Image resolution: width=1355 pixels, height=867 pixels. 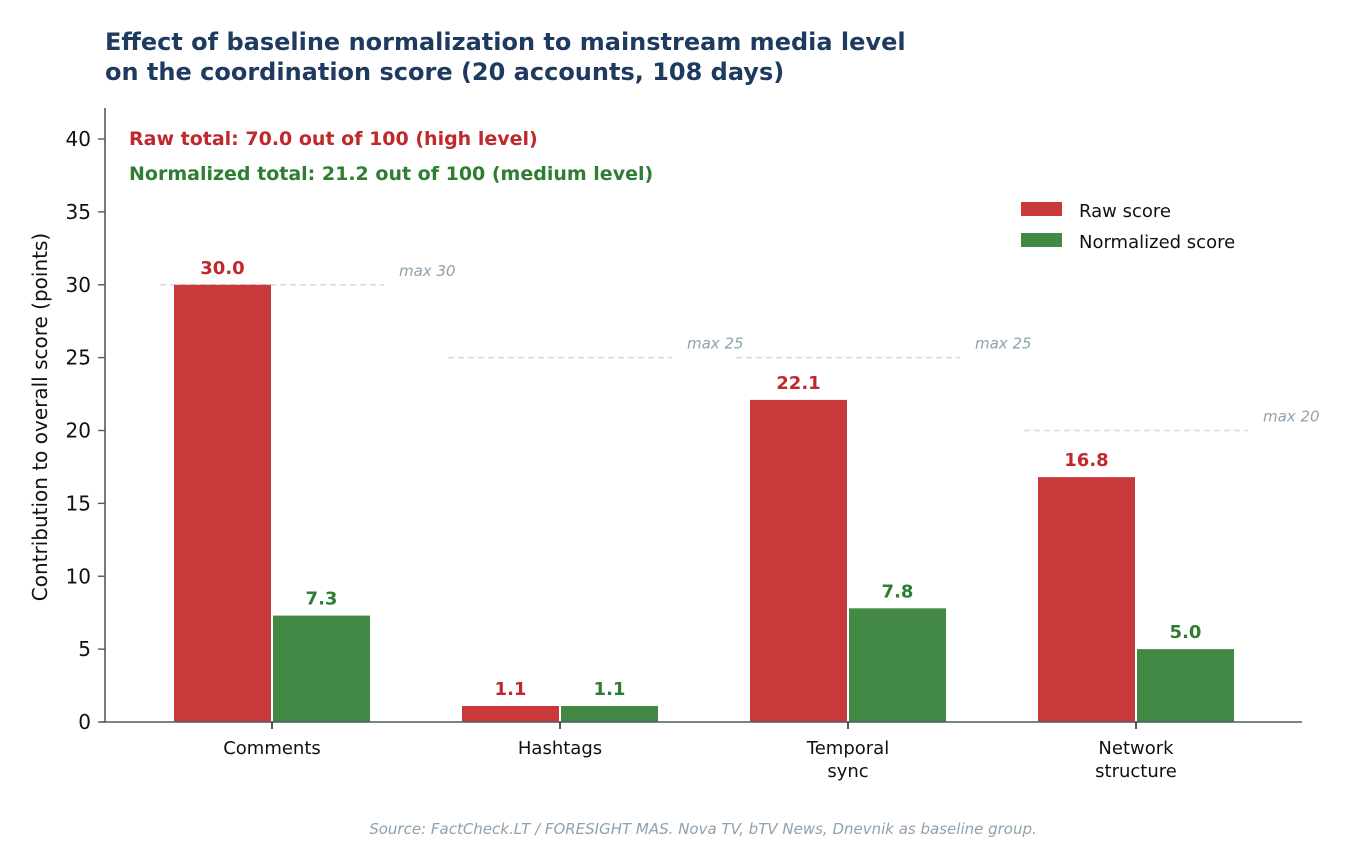 What do you see at coordinates (427, 271) in the screenshot?
I see `max-label: max 30` at bounding box center [427, 271].